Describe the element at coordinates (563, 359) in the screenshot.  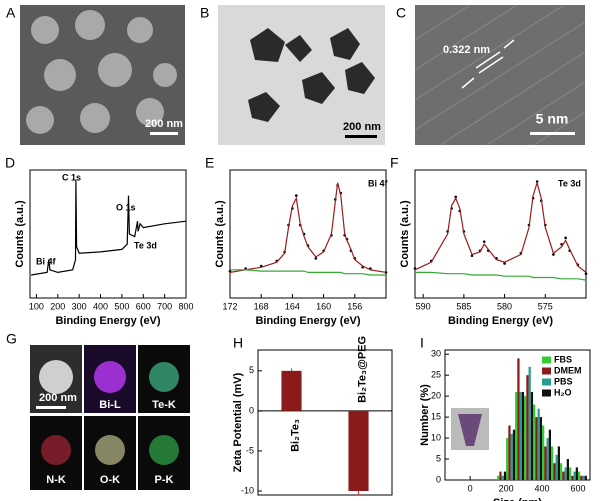
I see `legend-label: FBS` at that location.